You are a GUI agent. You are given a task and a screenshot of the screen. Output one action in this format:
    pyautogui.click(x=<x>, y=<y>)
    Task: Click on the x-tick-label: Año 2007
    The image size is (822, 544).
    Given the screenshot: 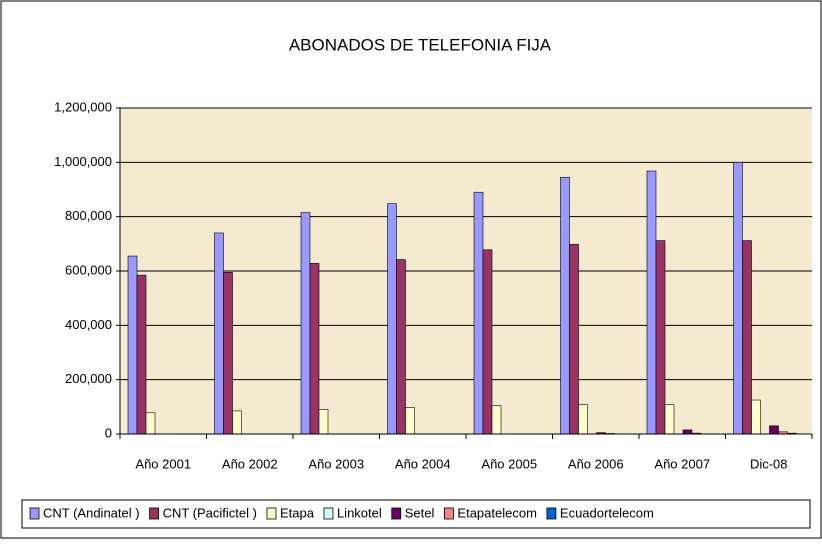 What is the action you would take?
    pyautogui.click(x=682, y=463)
    